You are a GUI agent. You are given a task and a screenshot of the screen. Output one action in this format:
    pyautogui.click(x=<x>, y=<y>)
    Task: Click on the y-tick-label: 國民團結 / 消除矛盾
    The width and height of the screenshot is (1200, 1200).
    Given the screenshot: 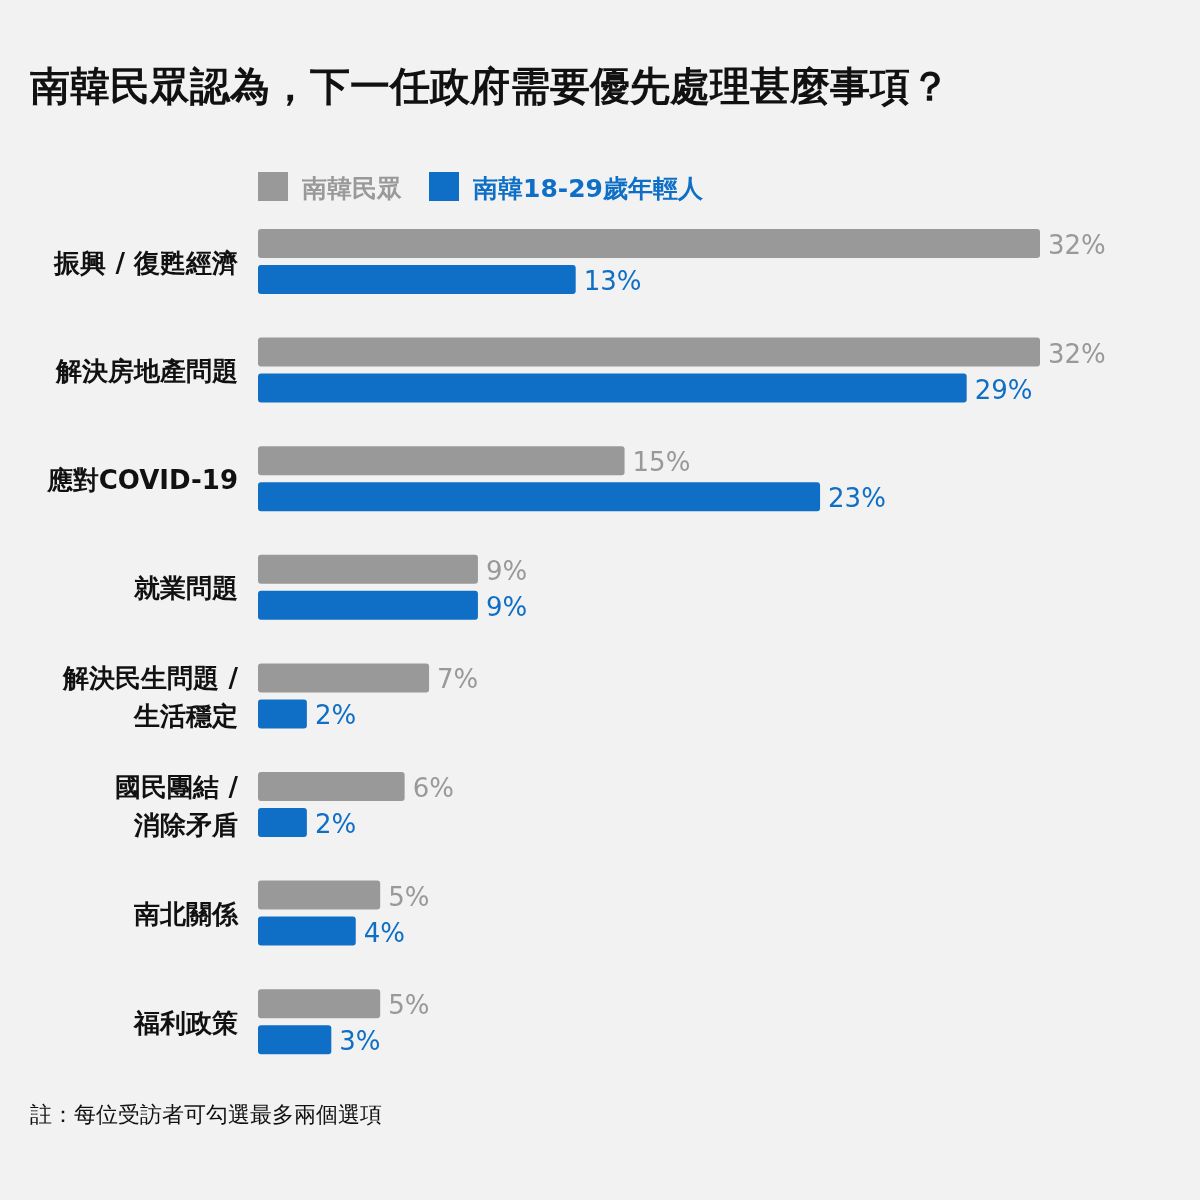 What is the action you would take?
    pyautogui.click(x=177, y=805)
    